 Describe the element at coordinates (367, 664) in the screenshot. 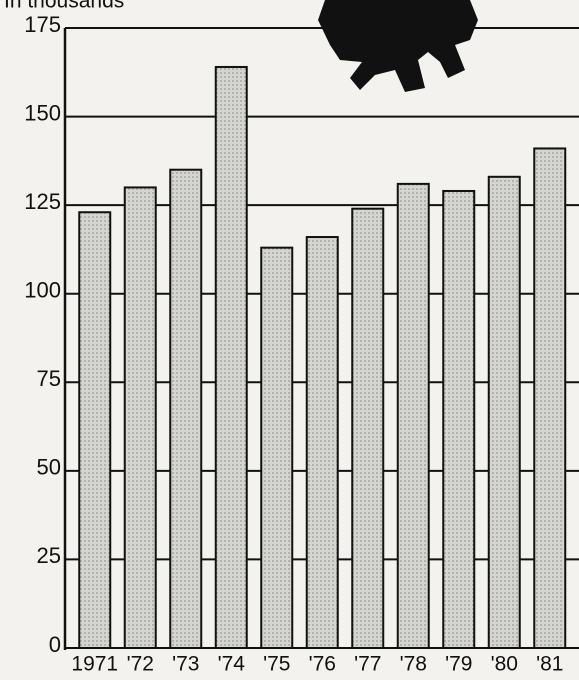

I see `x-tick-label: '77` at that location.